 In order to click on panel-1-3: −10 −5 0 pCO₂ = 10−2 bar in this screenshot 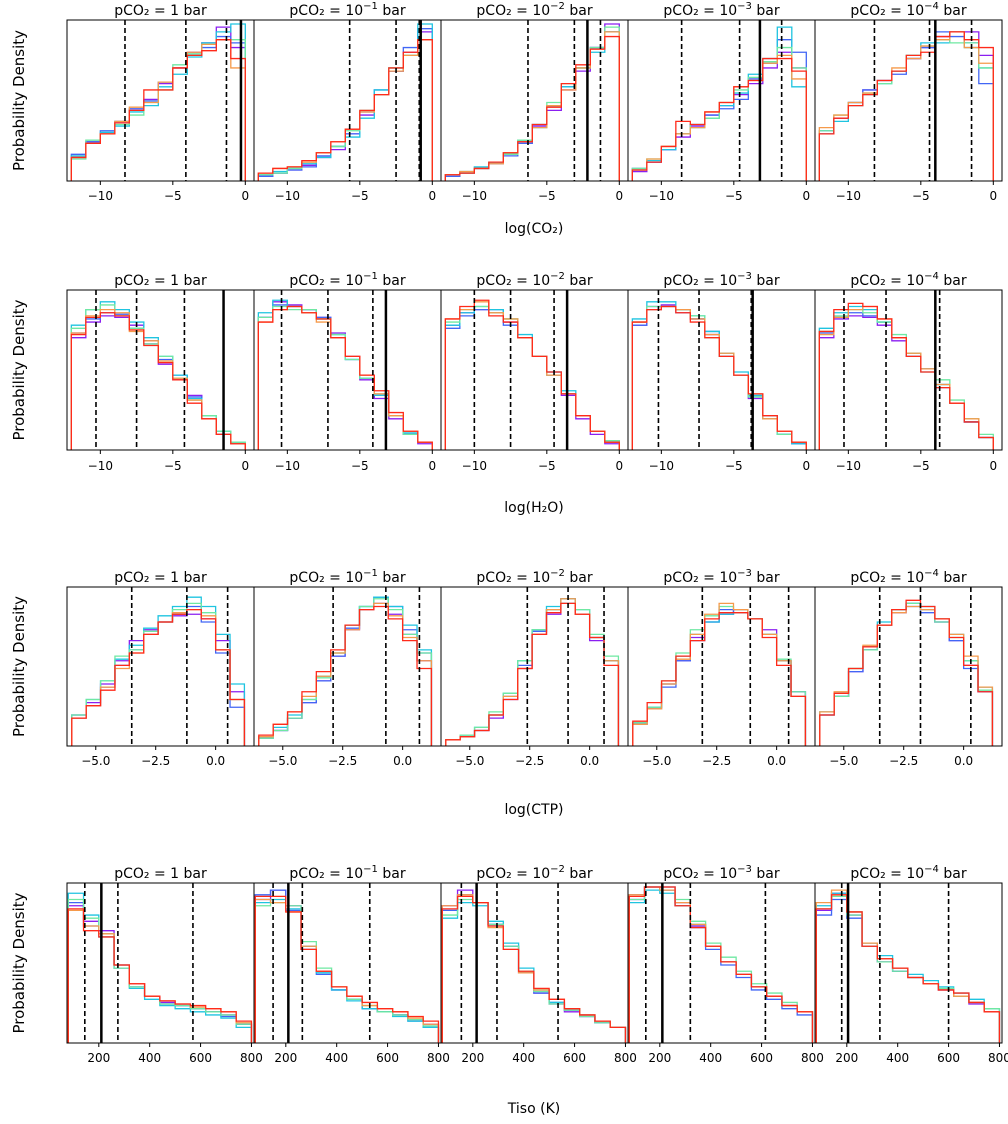, I will do `click(534, 102)`.